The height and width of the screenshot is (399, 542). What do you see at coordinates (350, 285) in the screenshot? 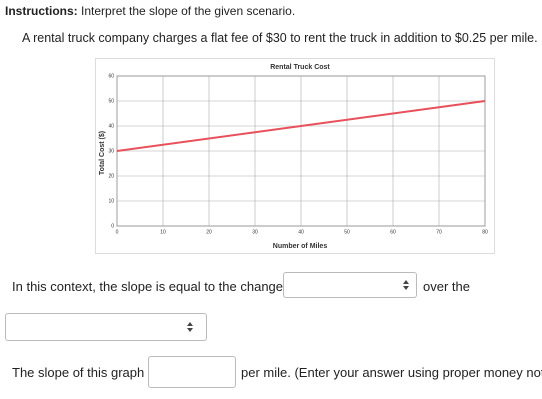
I see `dropdown-change` at bounding box center [350, 285].